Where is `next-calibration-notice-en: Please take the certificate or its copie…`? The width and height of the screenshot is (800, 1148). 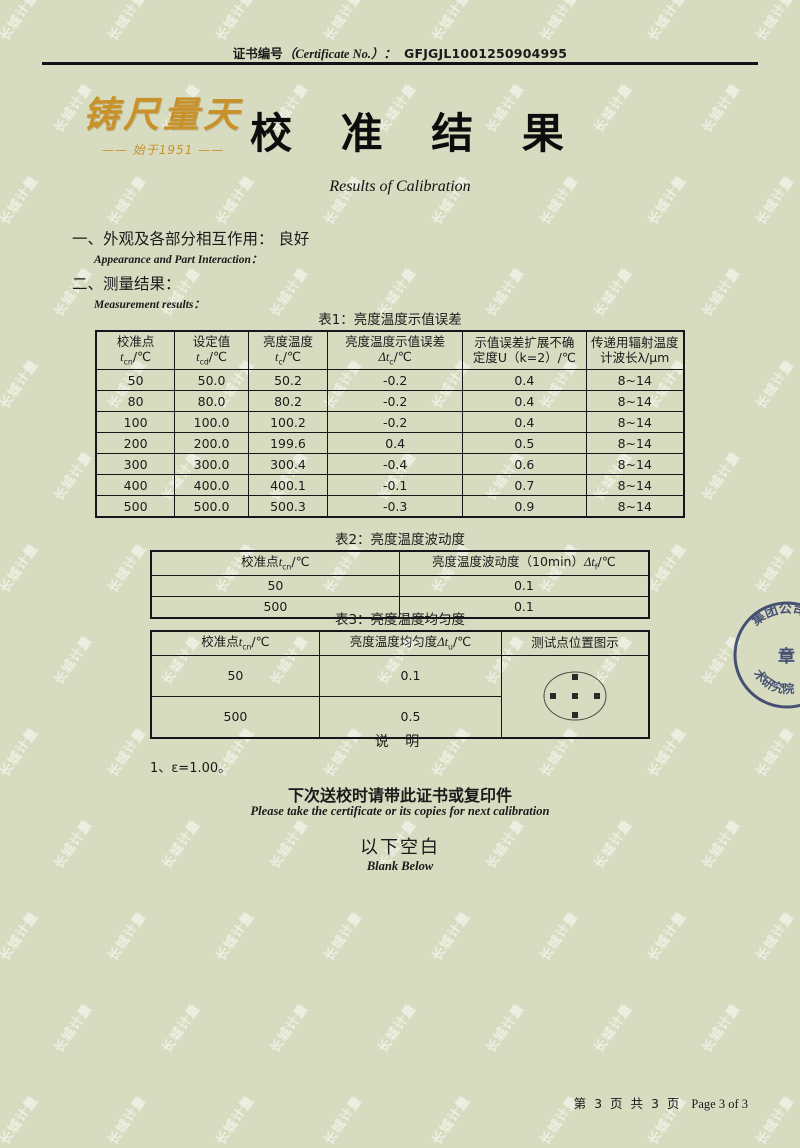
next-calibration-notice-en: Please take the certificate or its copie… is located at coordinates (400, 811).